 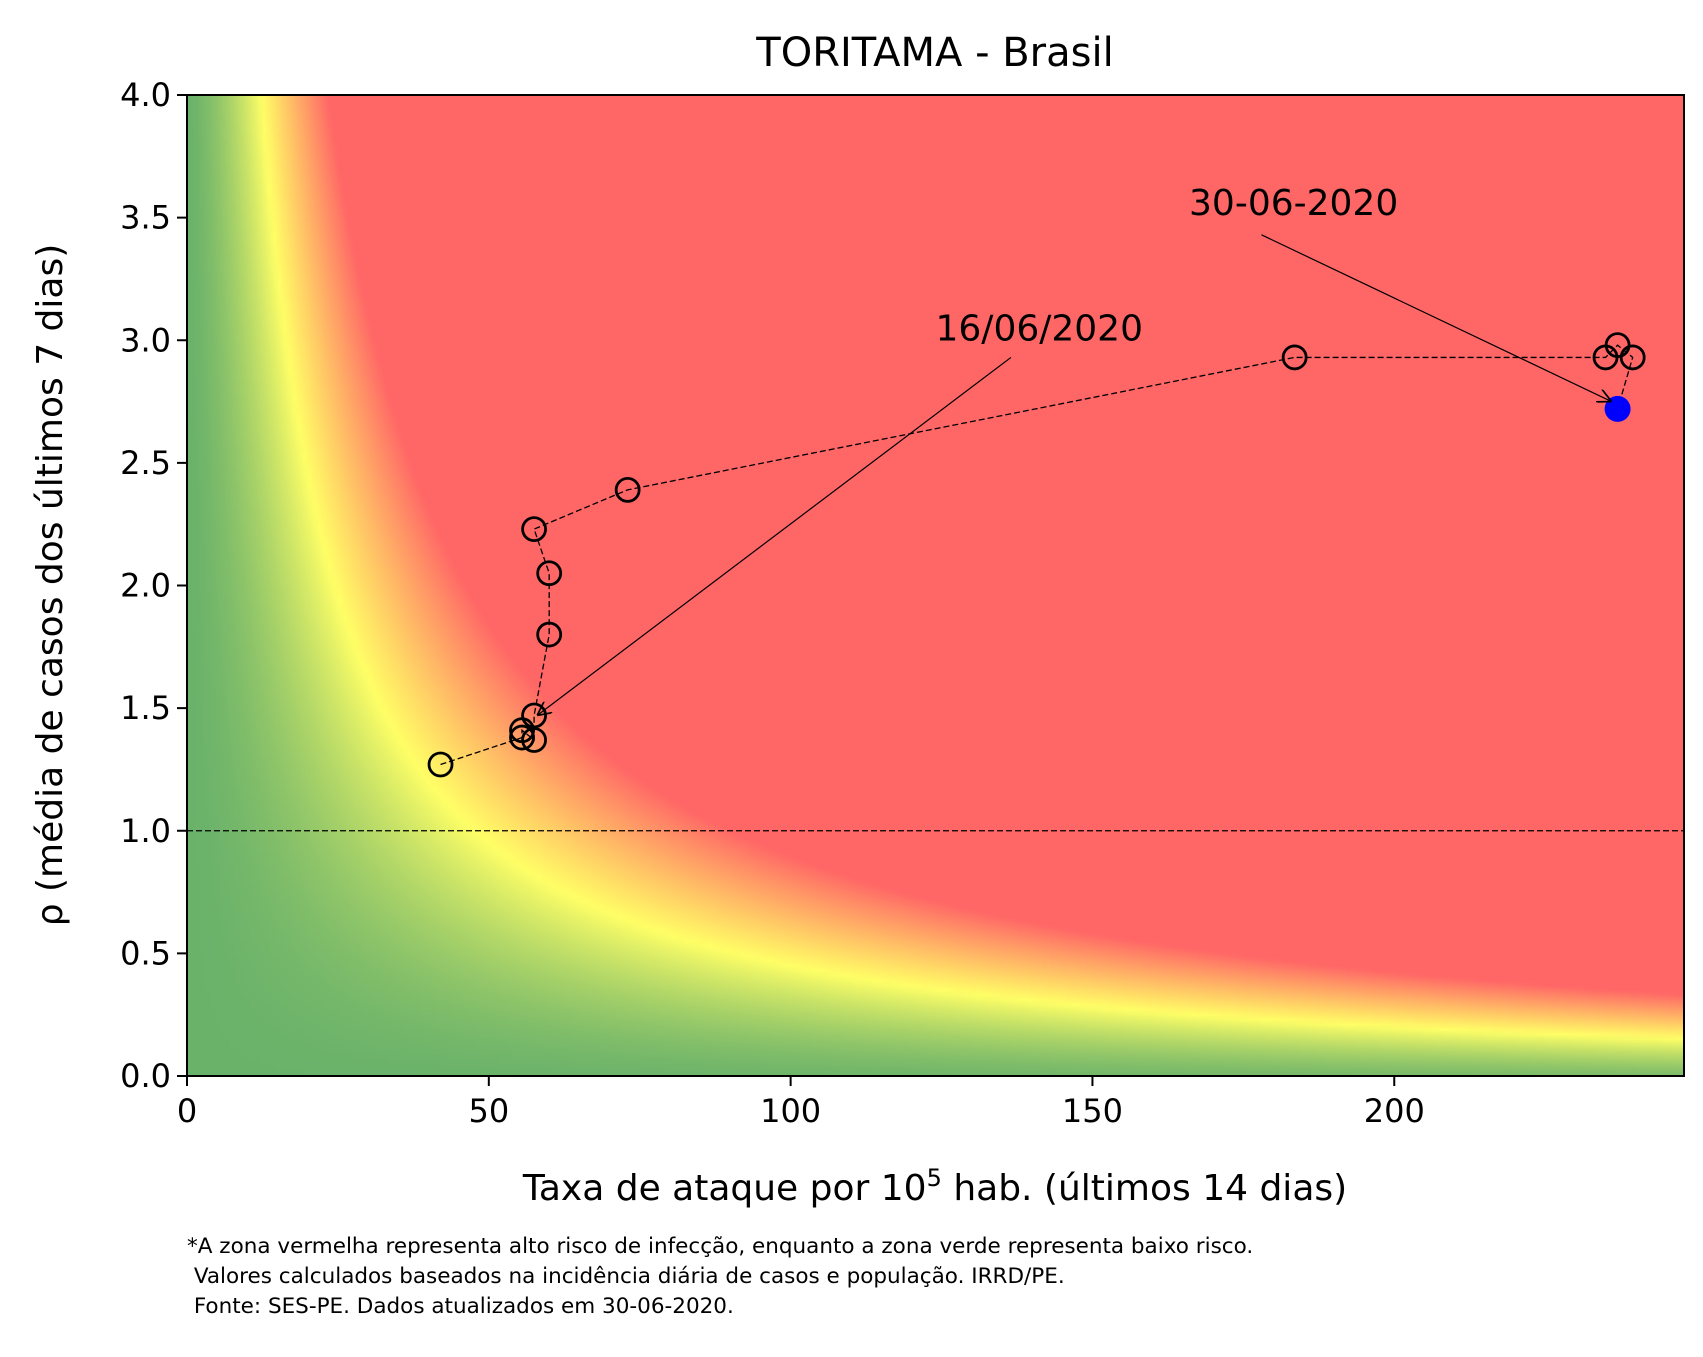 I want to click on y-axis-label: ρ (média de casos dos últimos 7 dias), so click(x=50, y=585).